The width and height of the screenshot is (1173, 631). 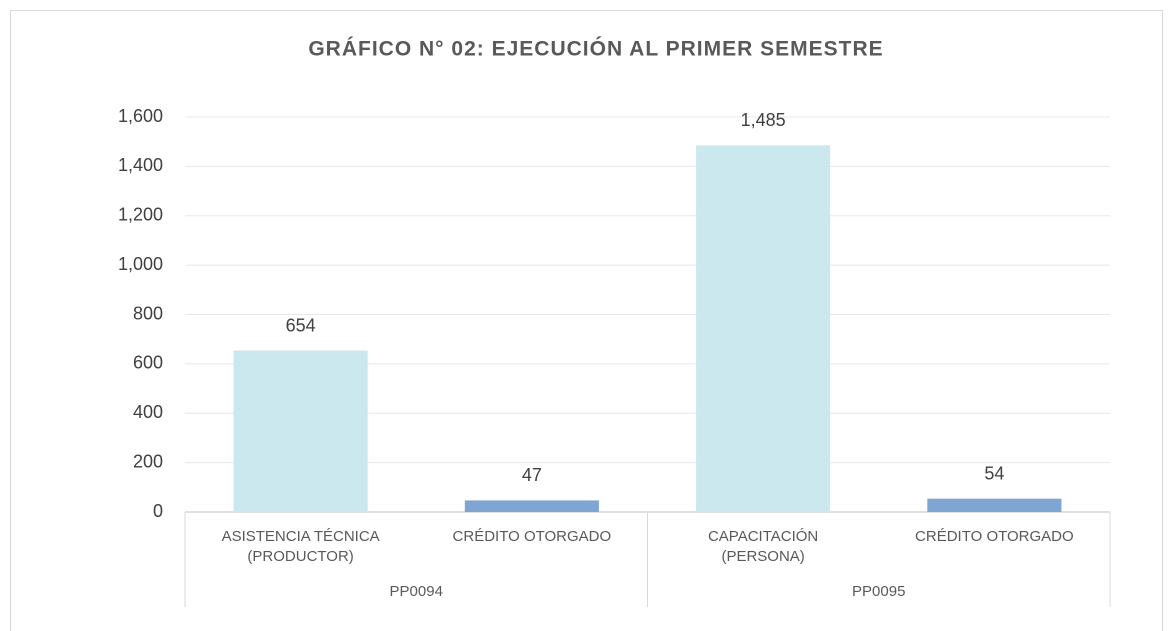 What do you see at coordinates (148, 461) in the screenshot?
I see `y-tick-label: 200` at bounding box center [148, 461].